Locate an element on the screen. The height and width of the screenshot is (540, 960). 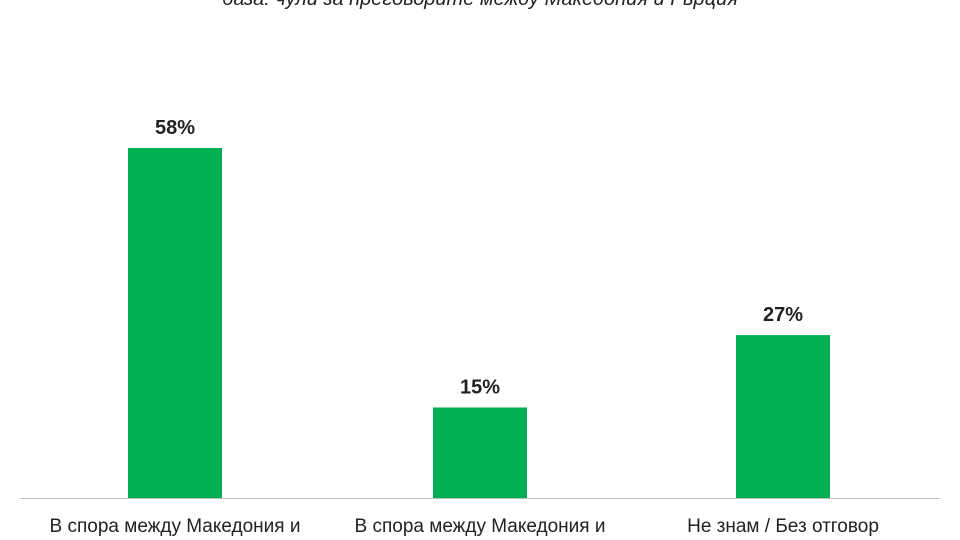
data-label-3: 27% is located at coordinates (783, 315).